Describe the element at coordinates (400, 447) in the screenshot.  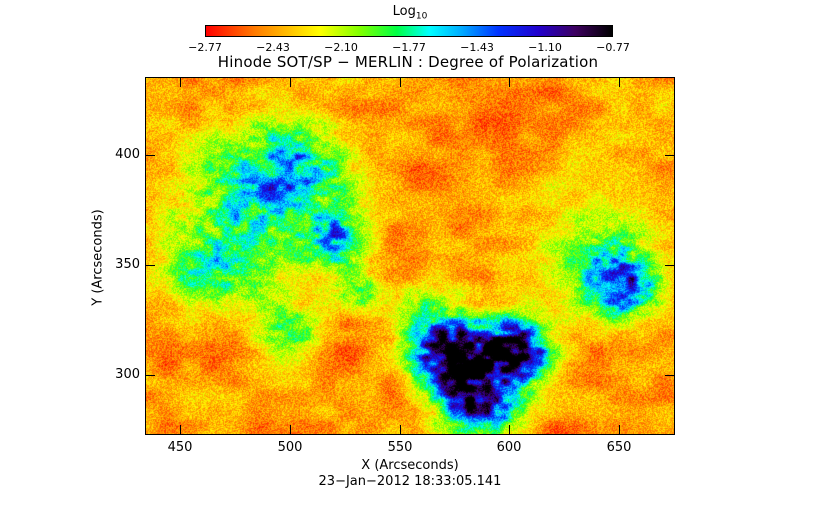
I see `x-tick-label: 550` at that location.